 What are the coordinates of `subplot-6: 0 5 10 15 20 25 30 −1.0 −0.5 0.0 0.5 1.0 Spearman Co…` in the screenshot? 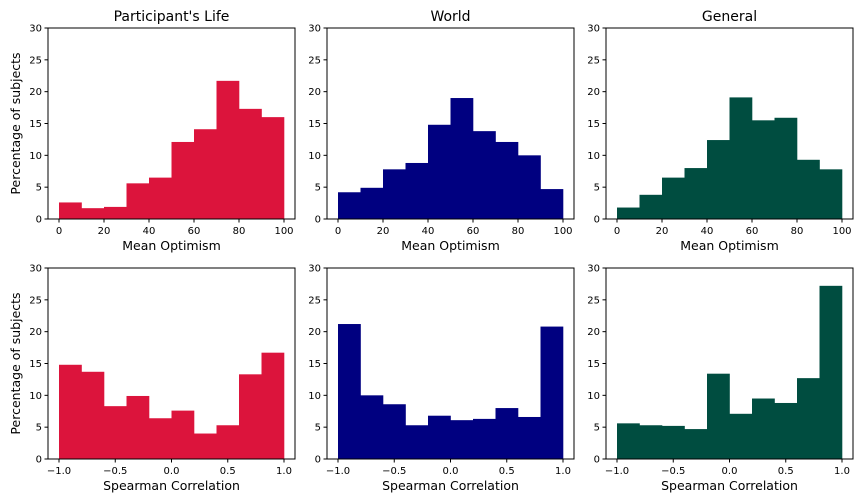 It's located at (720, 378).